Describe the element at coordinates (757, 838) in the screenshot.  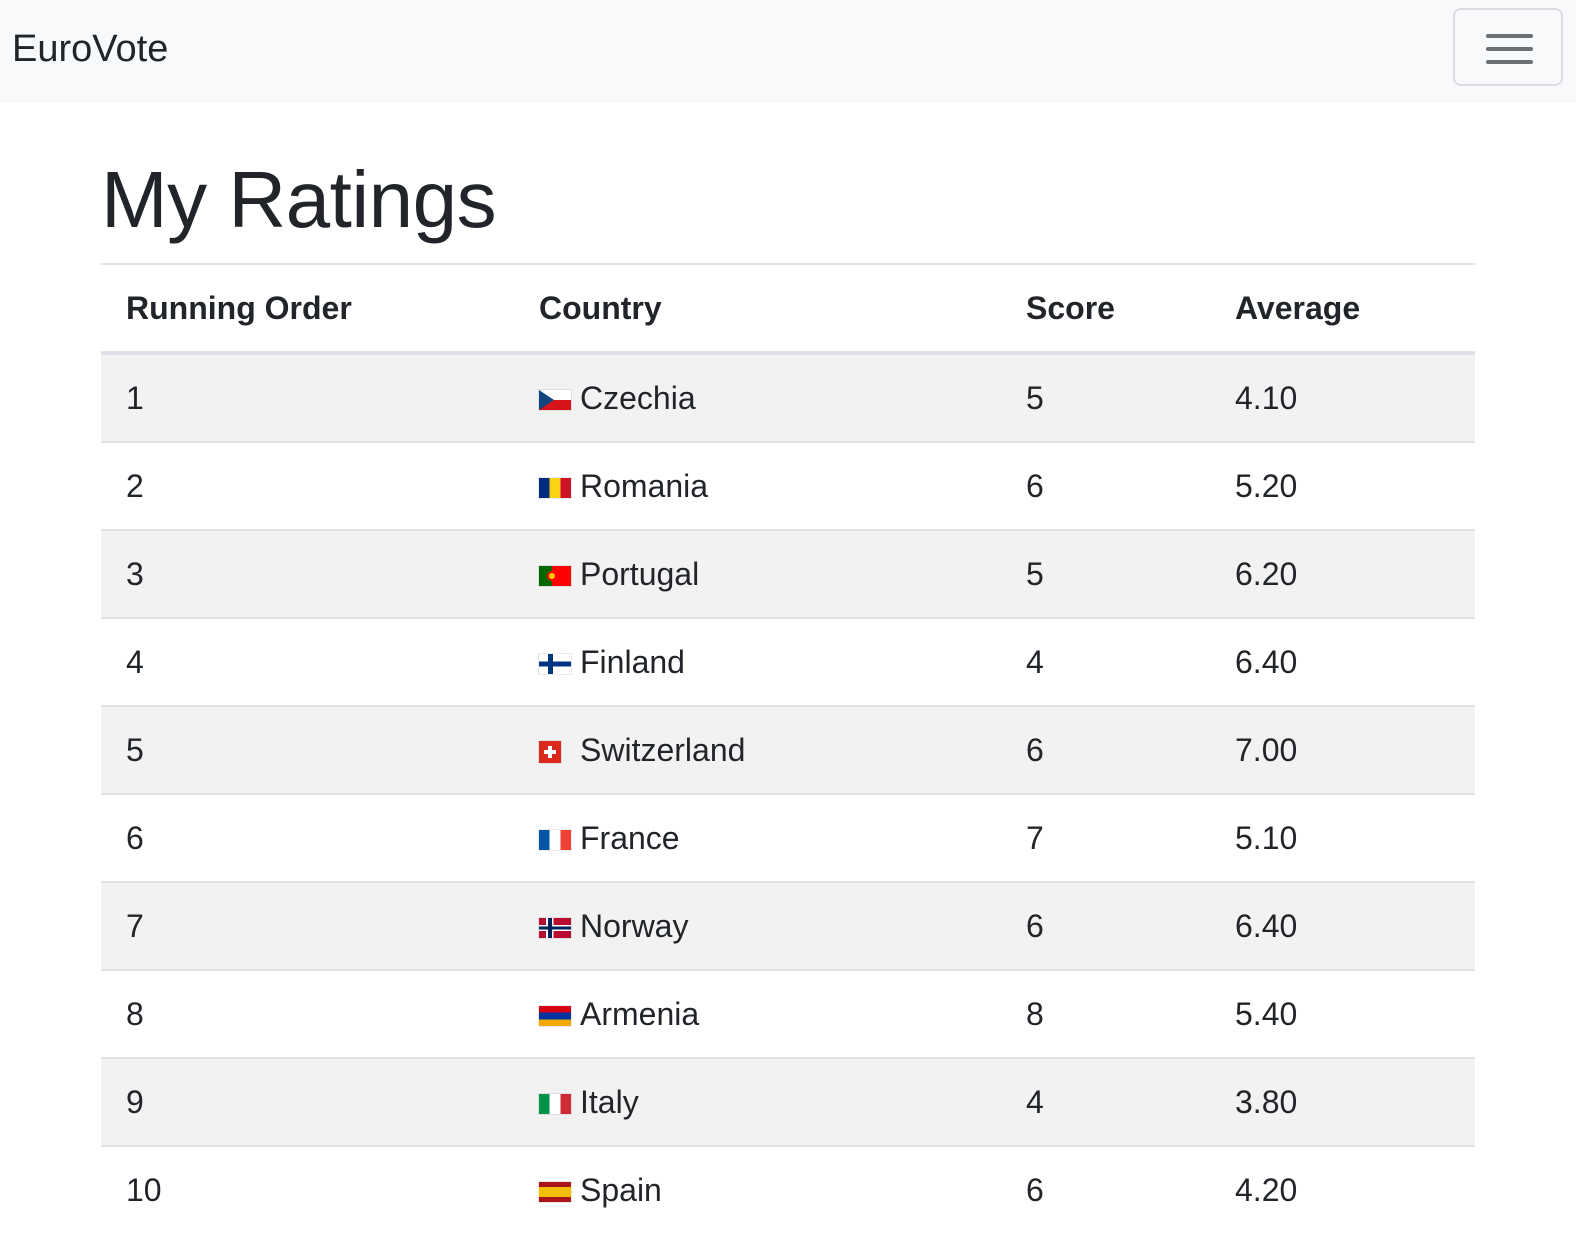
I see `cell-country: France` at that location.